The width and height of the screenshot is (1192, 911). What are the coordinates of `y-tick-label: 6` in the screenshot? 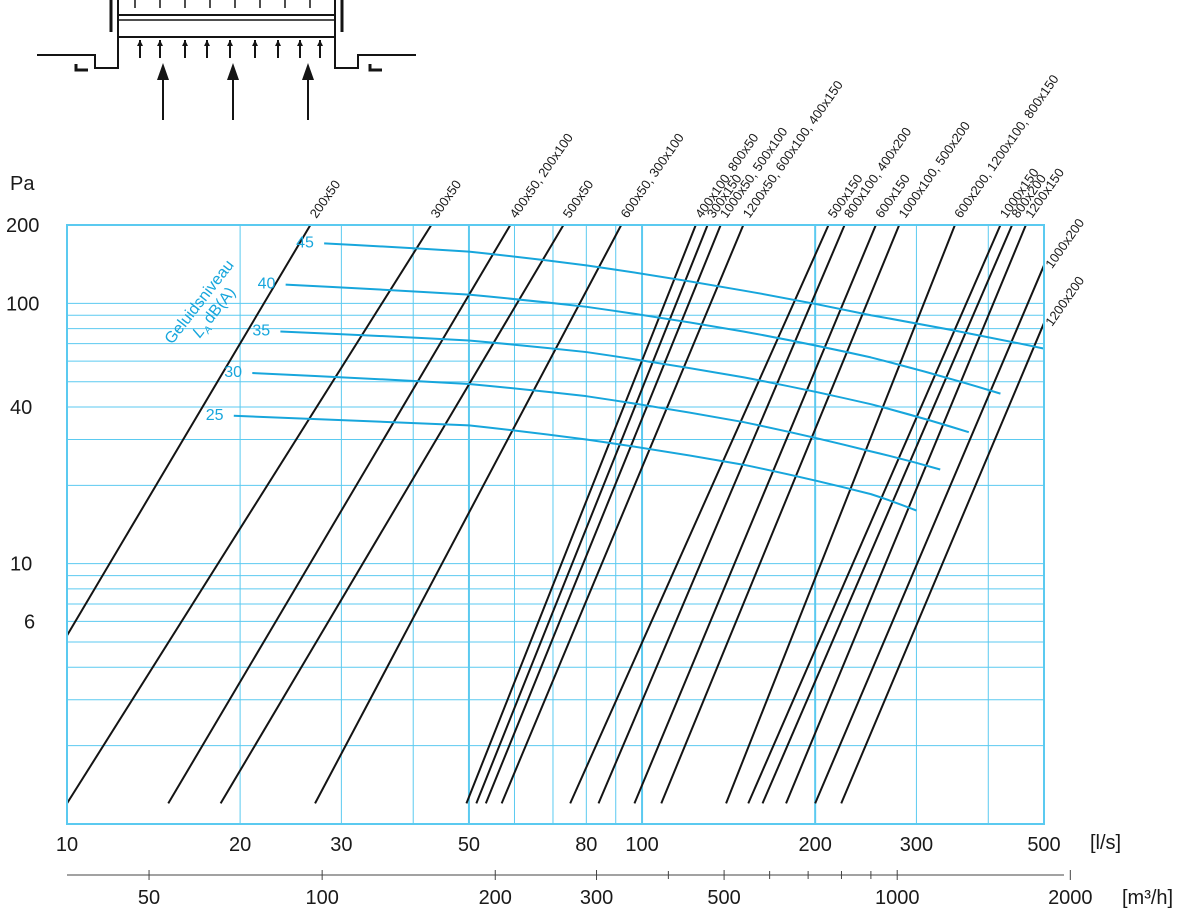 It's located at (29, 622).